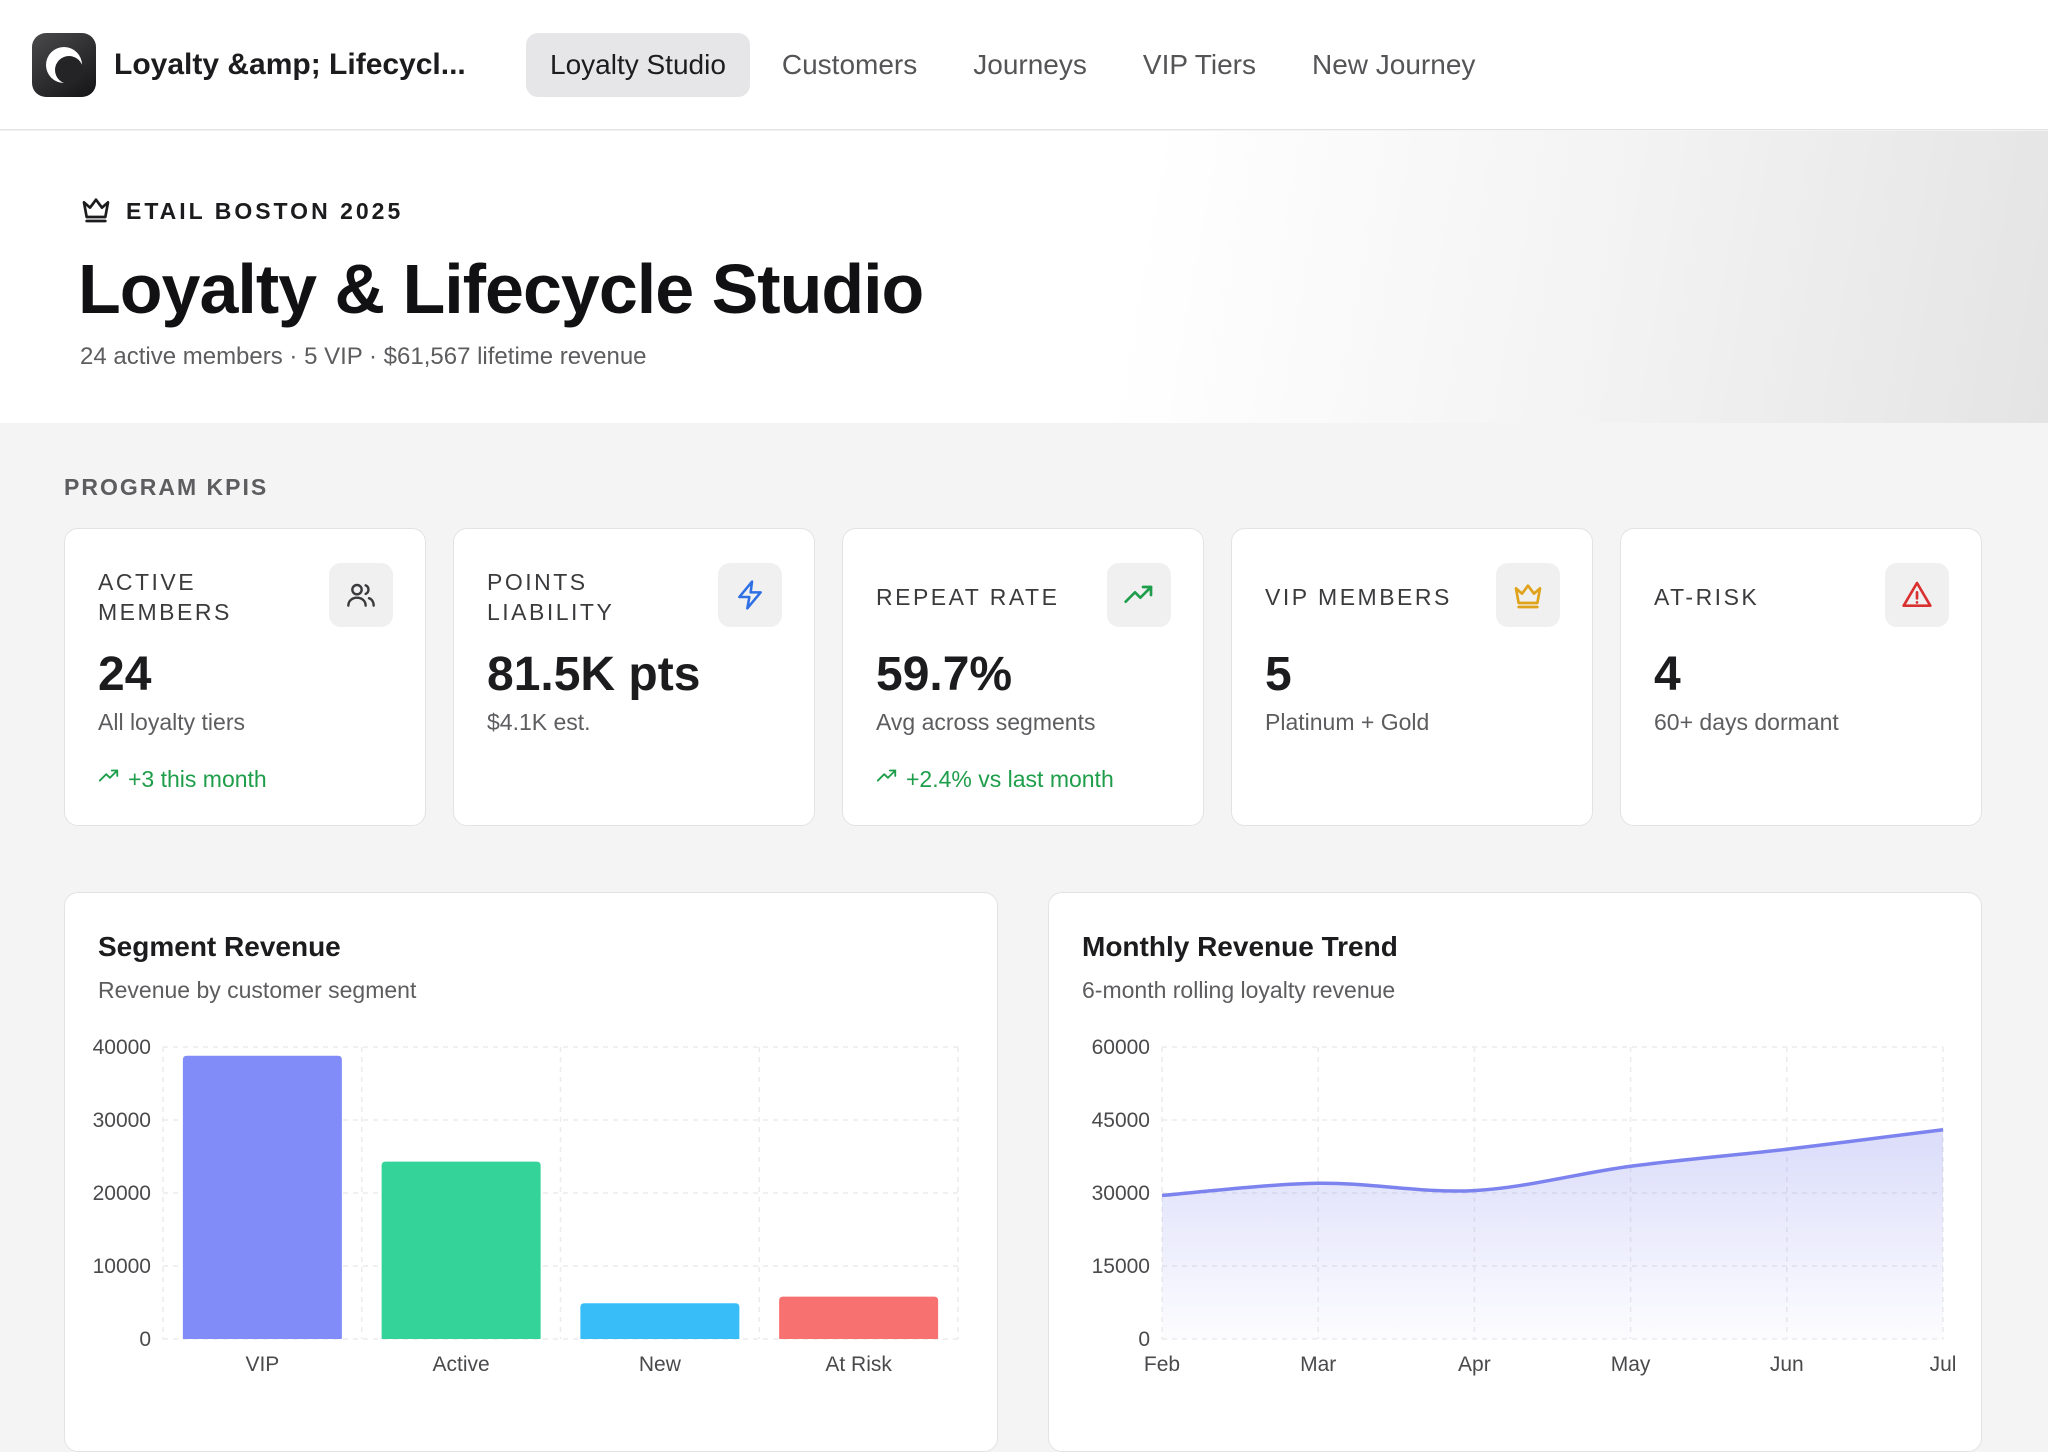 The image size is (2048, 1452). What do you see at coordinates (1010, 779) in the screenshot?
I see `kpi-delta-text: +2.4% vs last month` at bounding box center [1010, 779].